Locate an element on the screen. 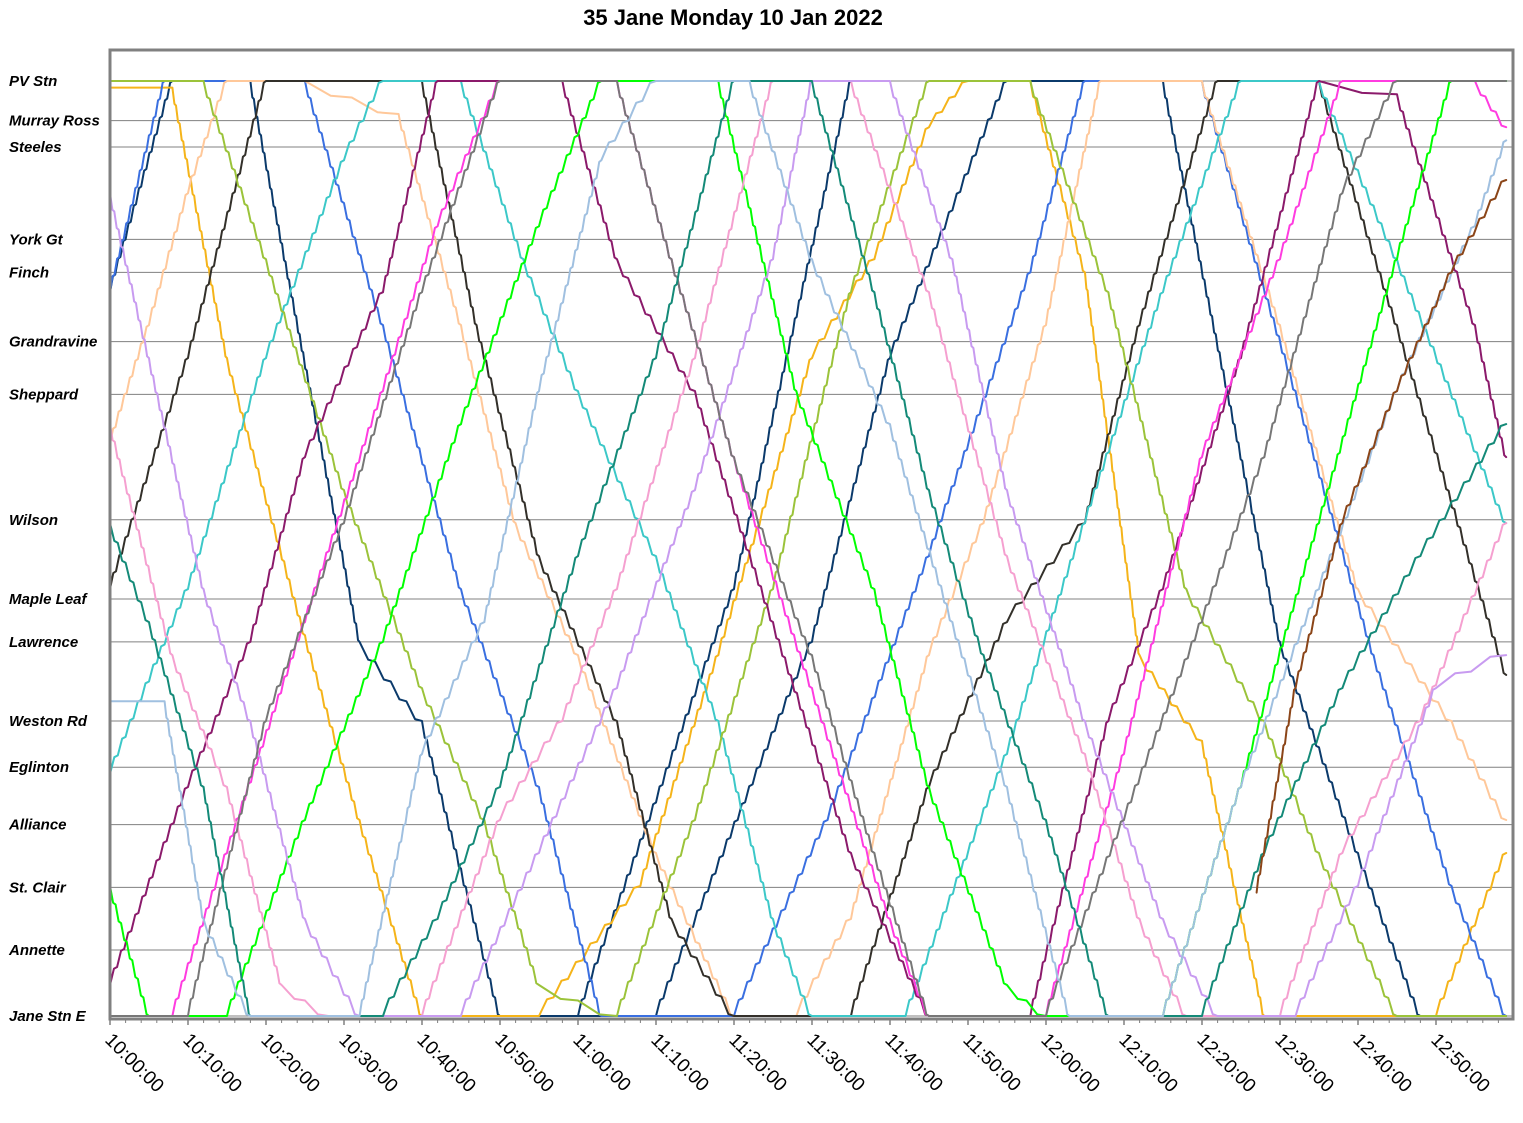 This screenshot has height=1123, width=1523. x-tick-label: 10:50:00 is located at coordinates (523, 1063).